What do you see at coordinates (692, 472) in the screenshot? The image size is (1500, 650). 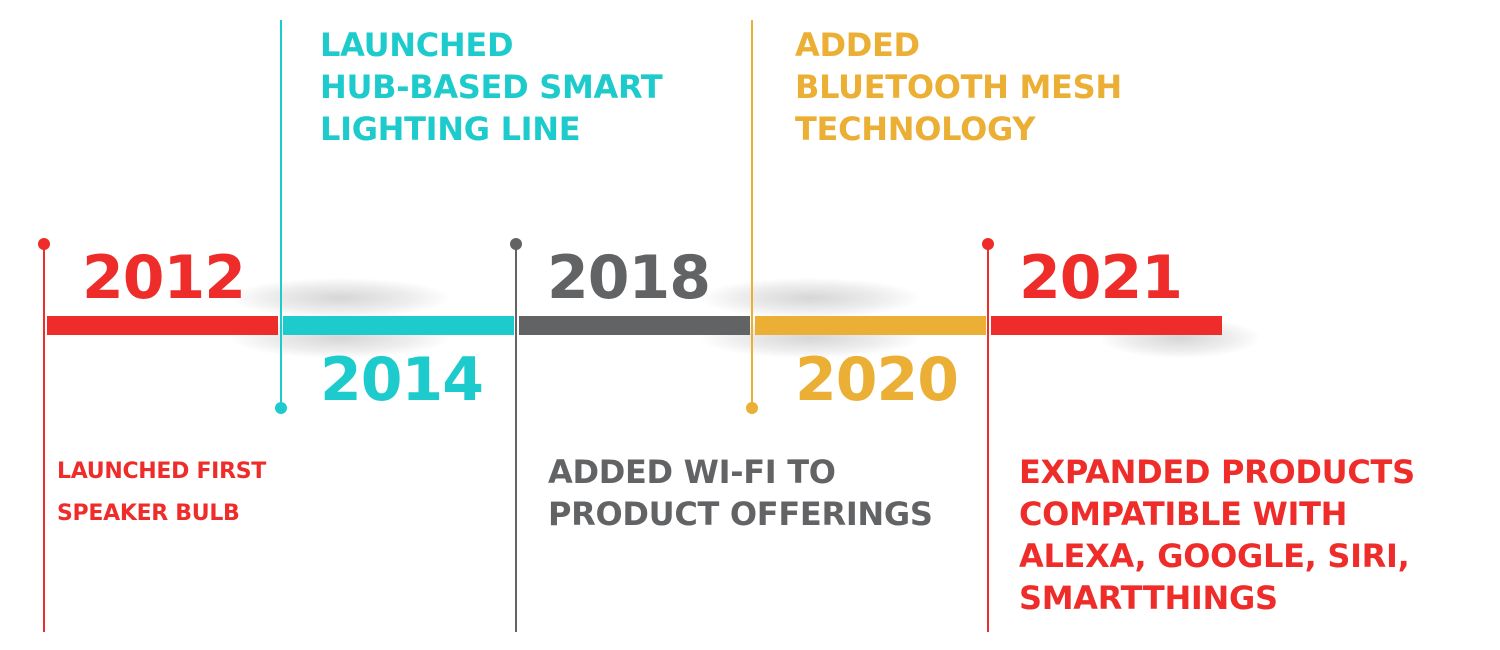 I see `description-line: ADDED WI-FI TO` at bounding box center [692, 472].